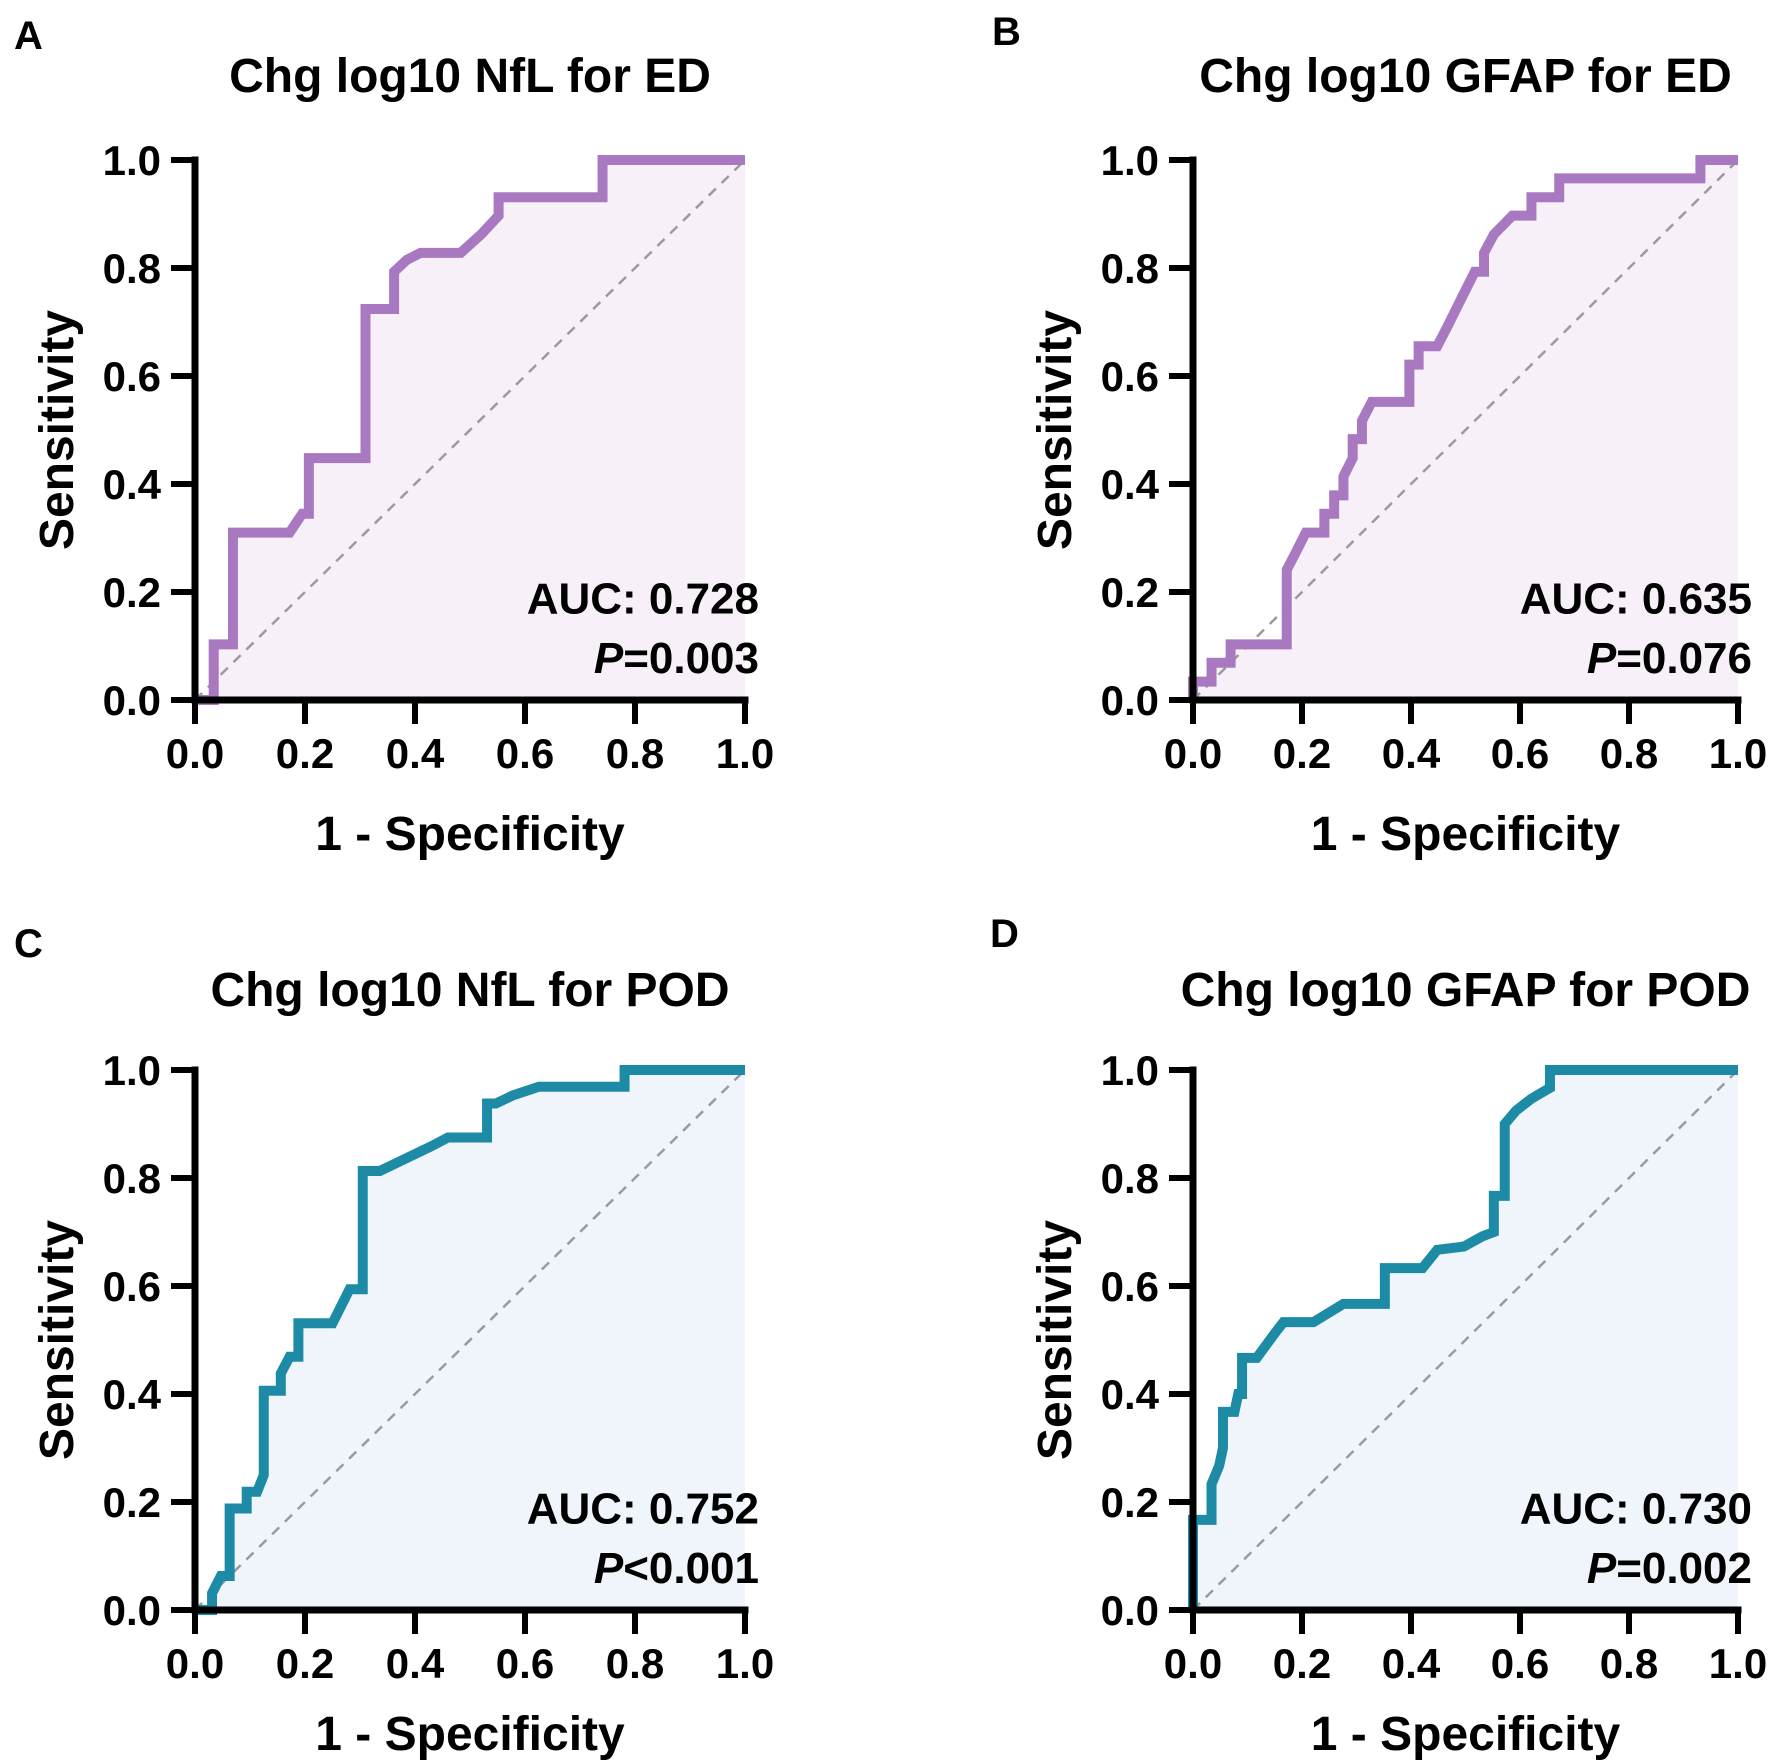 This screenshot has width=1772, height=1762. I want to click on p-value-annotation: P=0.002, so click(1669, 1568).